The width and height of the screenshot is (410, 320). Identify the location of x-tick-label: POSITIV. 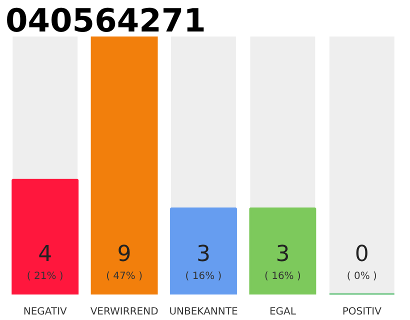
(362, 312).